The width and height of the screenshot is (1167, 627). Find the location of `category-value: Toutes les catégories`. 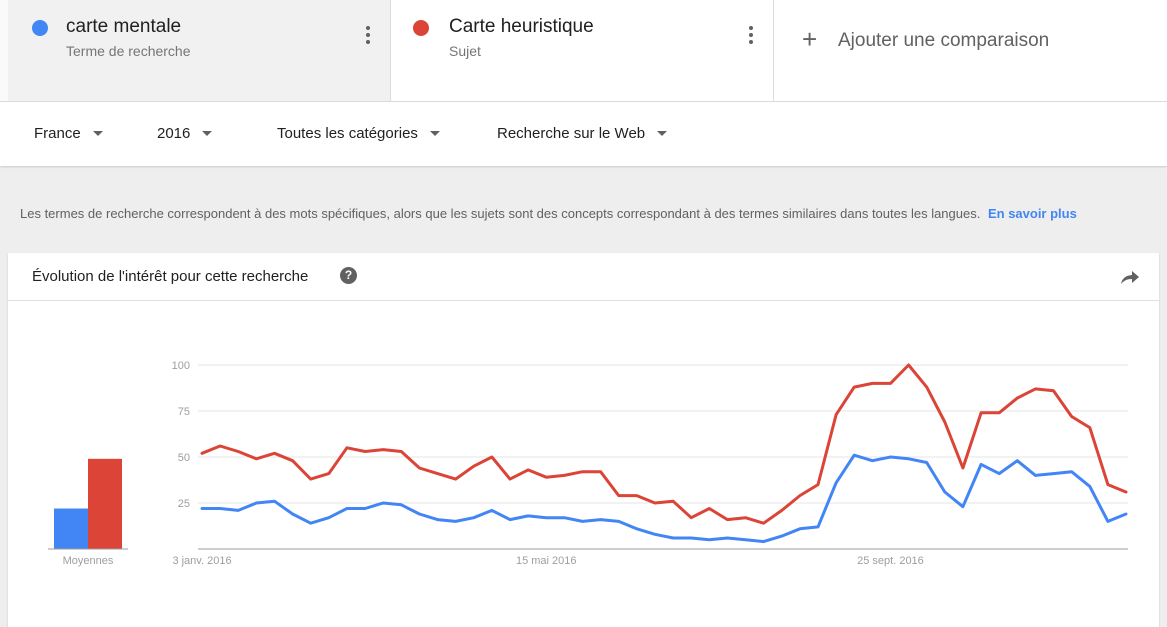

category-value: Toutes les catégories is located at coordinates (347, 133).